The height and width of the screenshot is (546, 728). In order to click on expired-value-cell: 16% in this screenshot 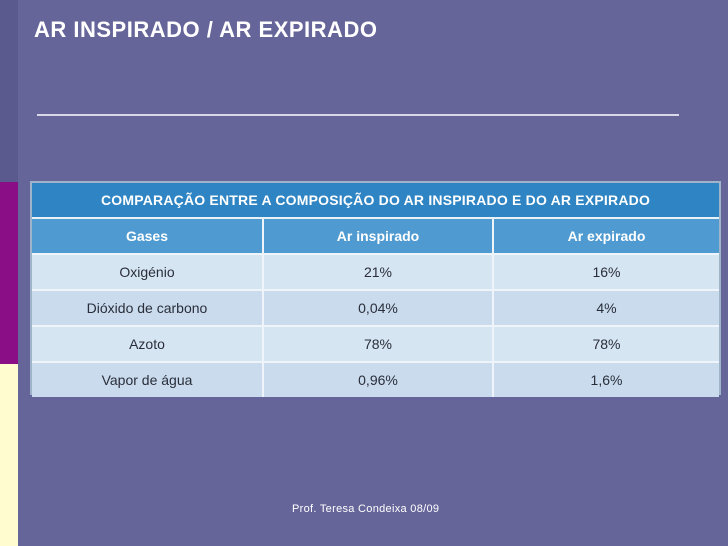, I will do `click(606, 272)`.